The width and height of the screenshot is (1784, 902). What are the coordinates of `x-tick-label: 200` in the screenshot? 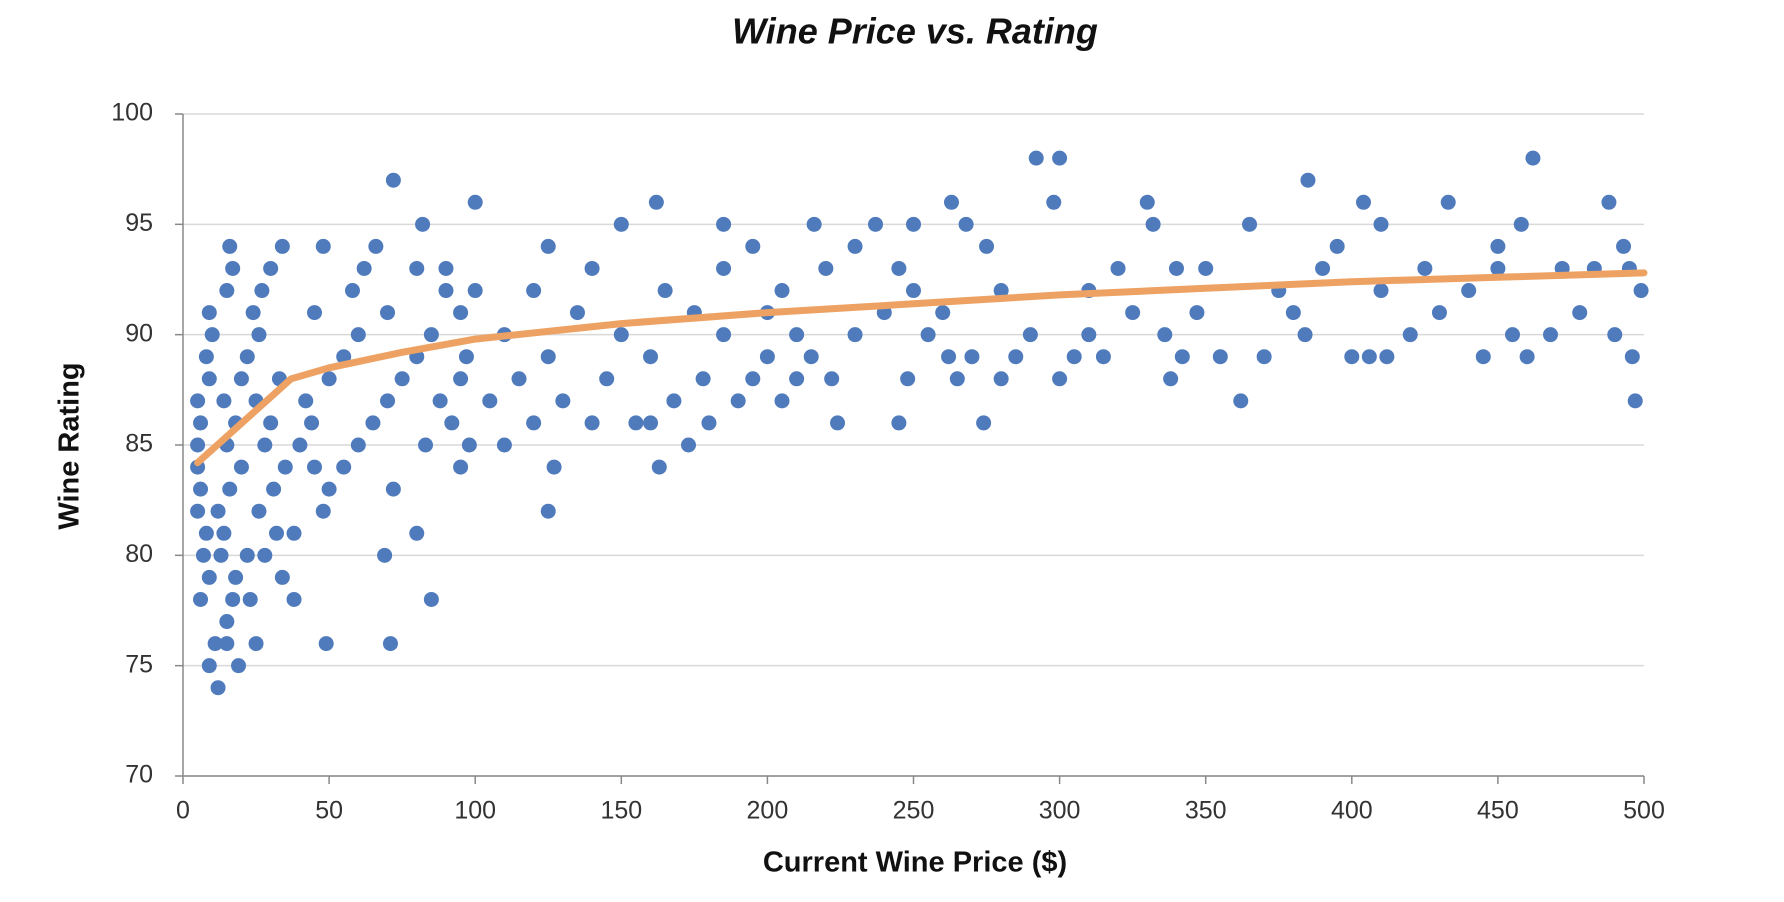 It's located at (768, 811).